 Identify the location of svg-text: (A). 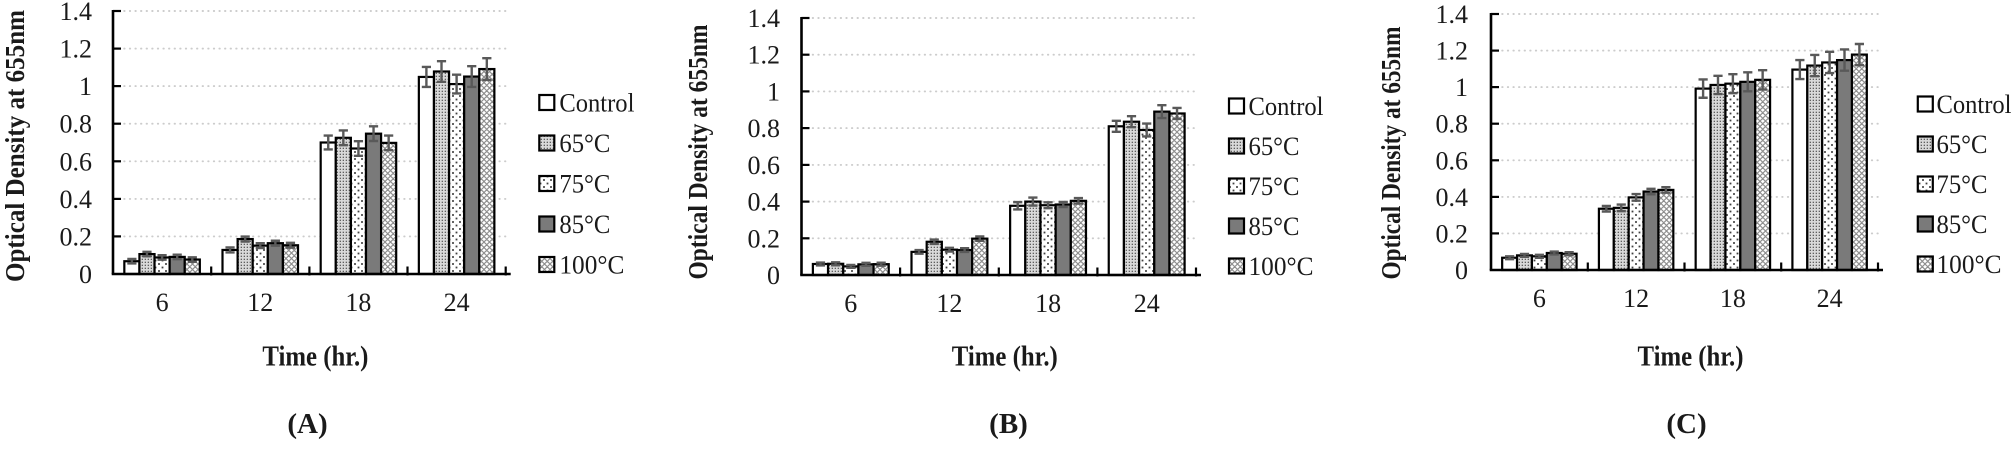
(307, 424).